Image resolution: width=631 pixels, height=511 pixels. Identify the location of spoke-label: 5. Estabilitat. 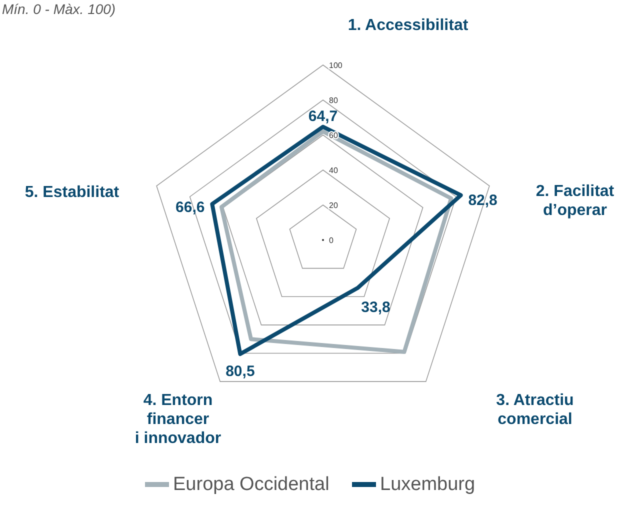
(72, 192).